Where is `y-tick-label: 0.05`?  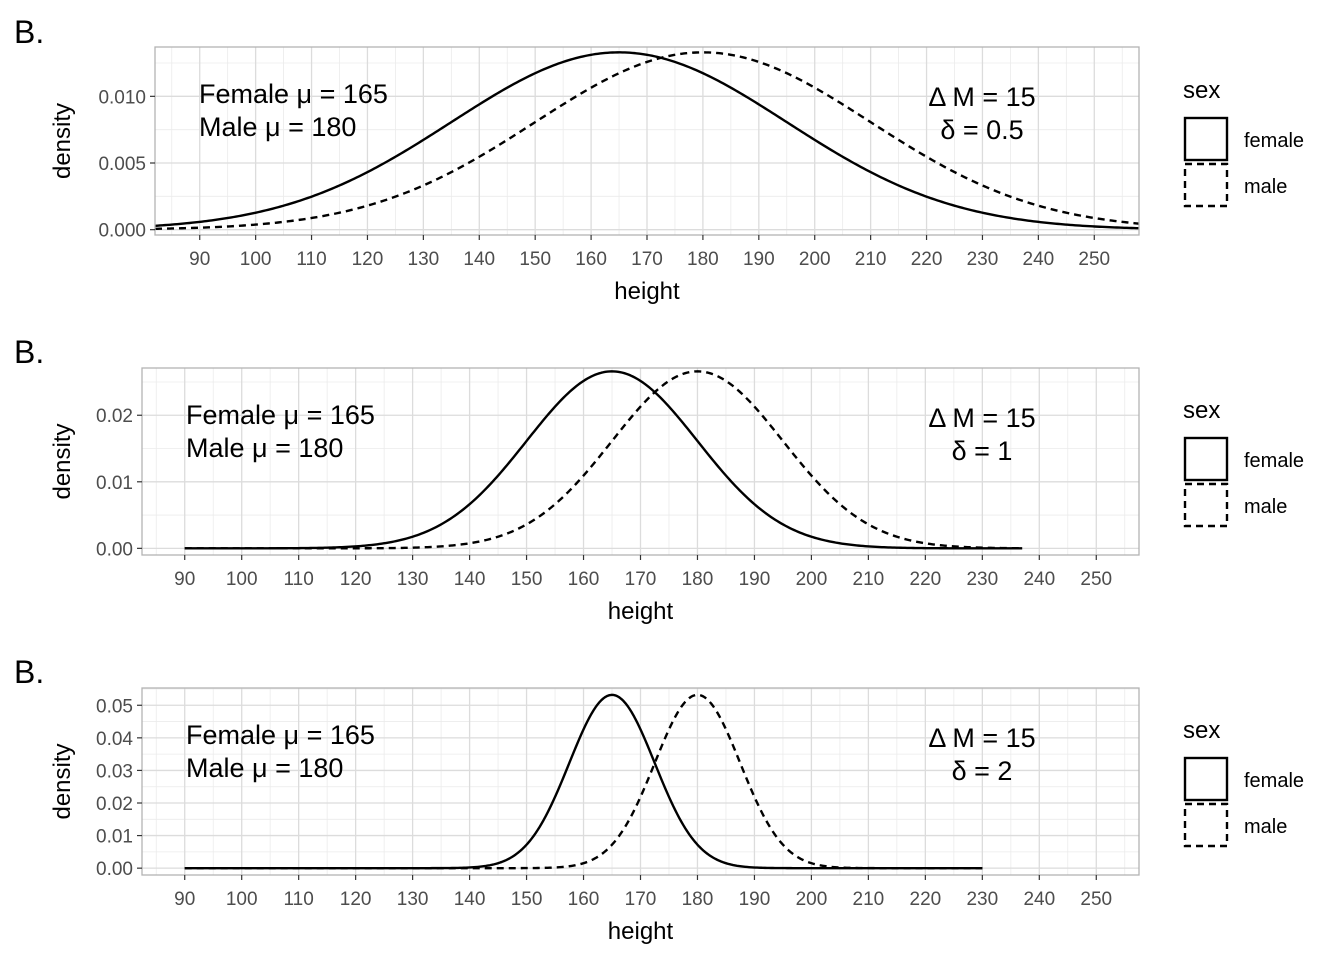
y-tick-label: 0.05 is located at coordinates (114, 706).